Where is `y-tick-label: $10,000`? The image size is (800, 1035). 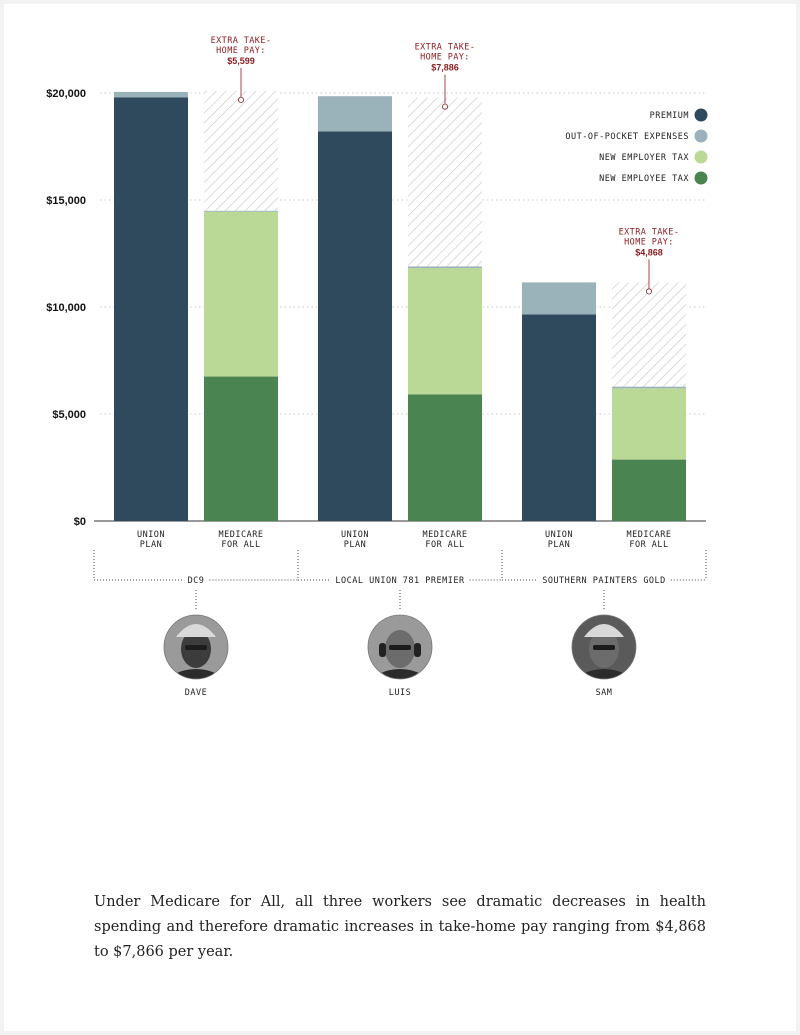
y-tick-label: $10,000 is located at coordinates (66, 308).